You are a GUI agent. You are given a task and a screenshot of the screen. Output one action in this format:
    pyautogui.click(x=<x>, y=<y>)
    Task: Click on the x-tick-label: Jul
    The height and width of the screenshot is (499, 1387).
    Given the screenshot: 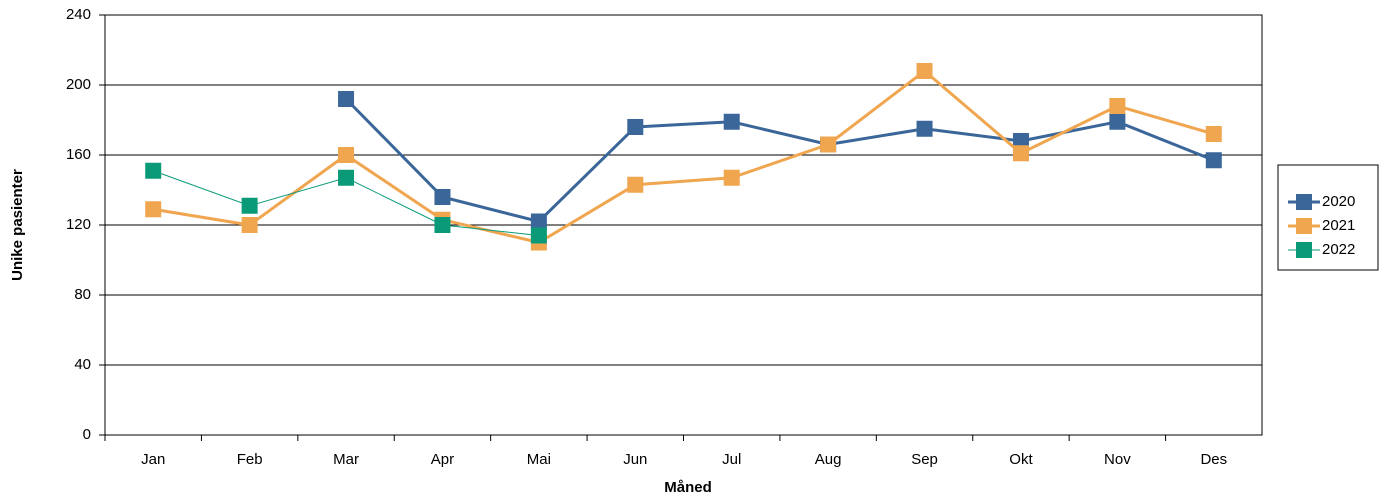 What is the action you would take?
    pyautogui.click(x=731, y=459)
    